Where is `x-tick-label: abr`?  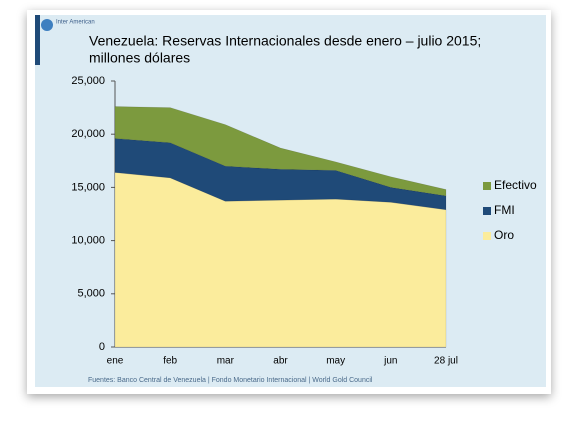 x-tick-label: abr is located at coordinates (280, 361).